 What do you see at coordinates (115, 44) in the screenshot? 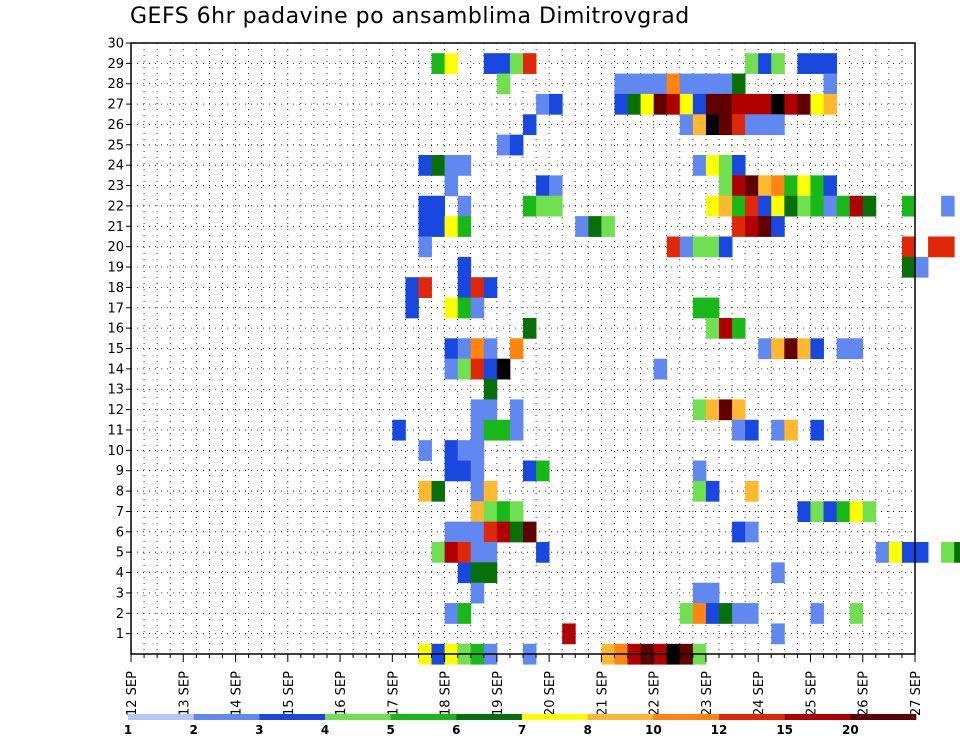
I see `y-tick-label: 30` at bounding box center [115, 44].